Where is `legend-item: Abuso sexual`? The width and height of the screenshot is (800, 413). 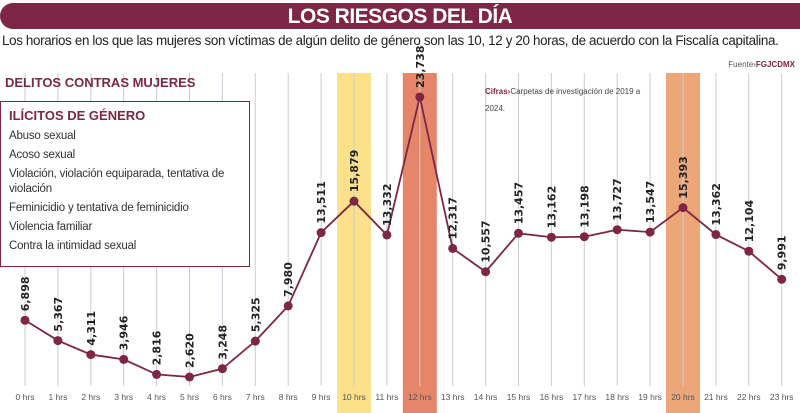 legend-item: Abuso sexual is located at coordinates (42, 136).